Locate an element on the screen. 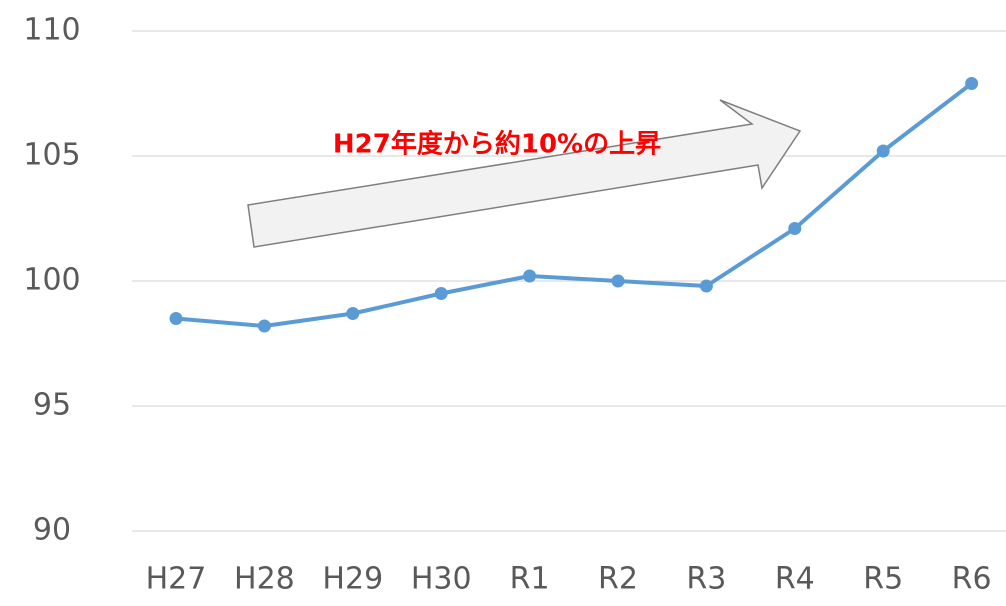 The height and width of the screenshot is (606, 1006). x-tick-label: R4 is located at coordinates (795, 579).